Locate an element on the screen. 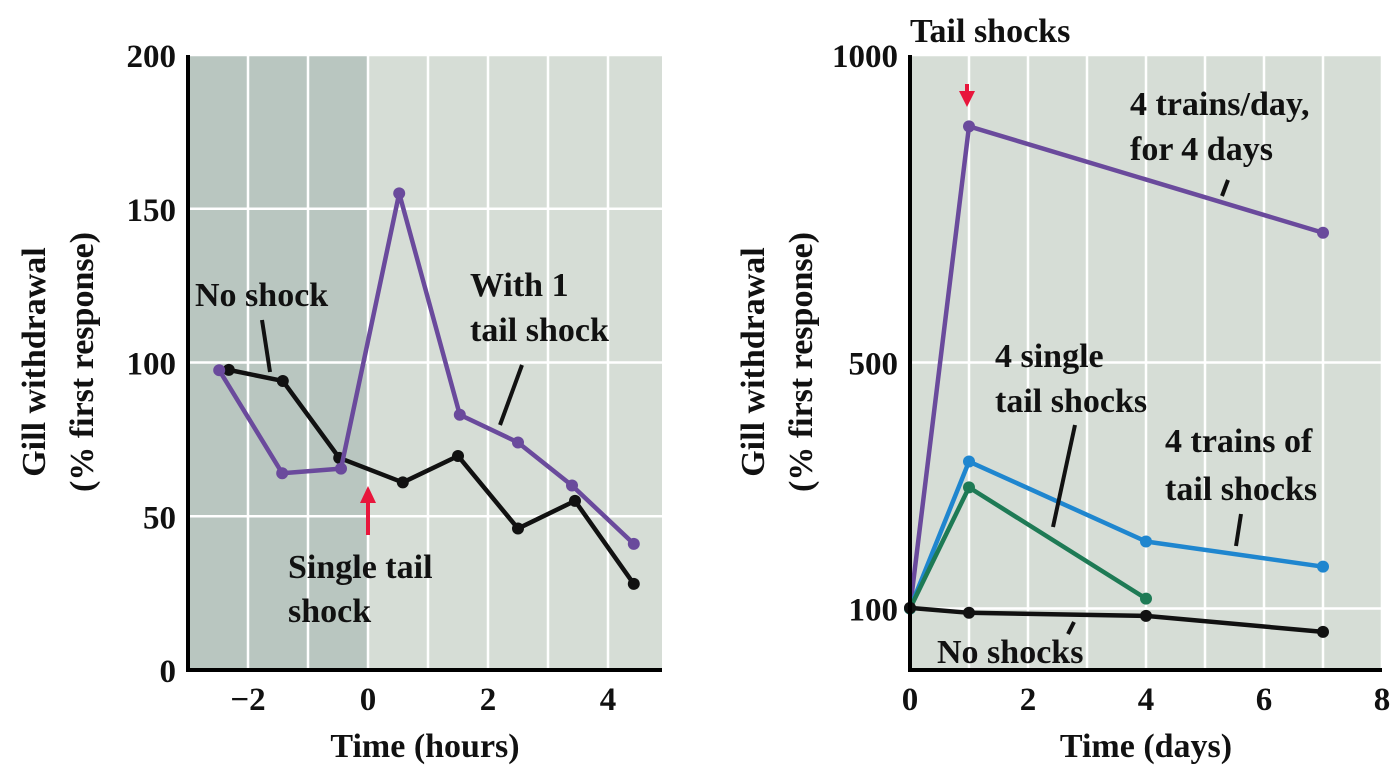 This screenshot has width=1400, height=781. pointer-no-shocks is located at coordinates (1071, 628).